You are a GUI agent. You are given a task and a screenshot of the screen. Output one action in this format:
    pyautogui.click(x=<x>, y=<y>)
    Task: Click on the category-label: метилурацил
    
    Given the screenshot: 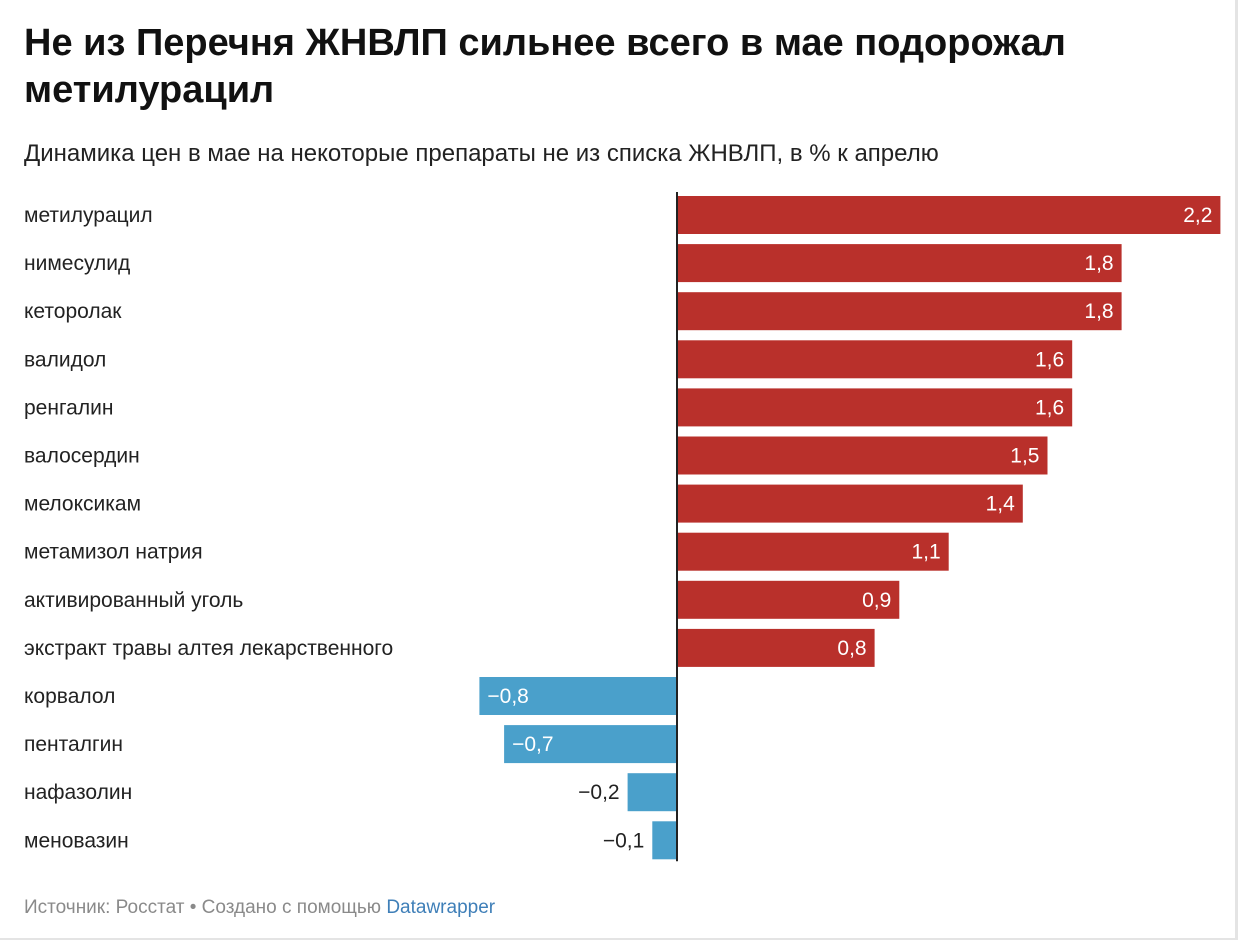 What is the action you would take?
    pyautogui.click(x=88, y=215)
    